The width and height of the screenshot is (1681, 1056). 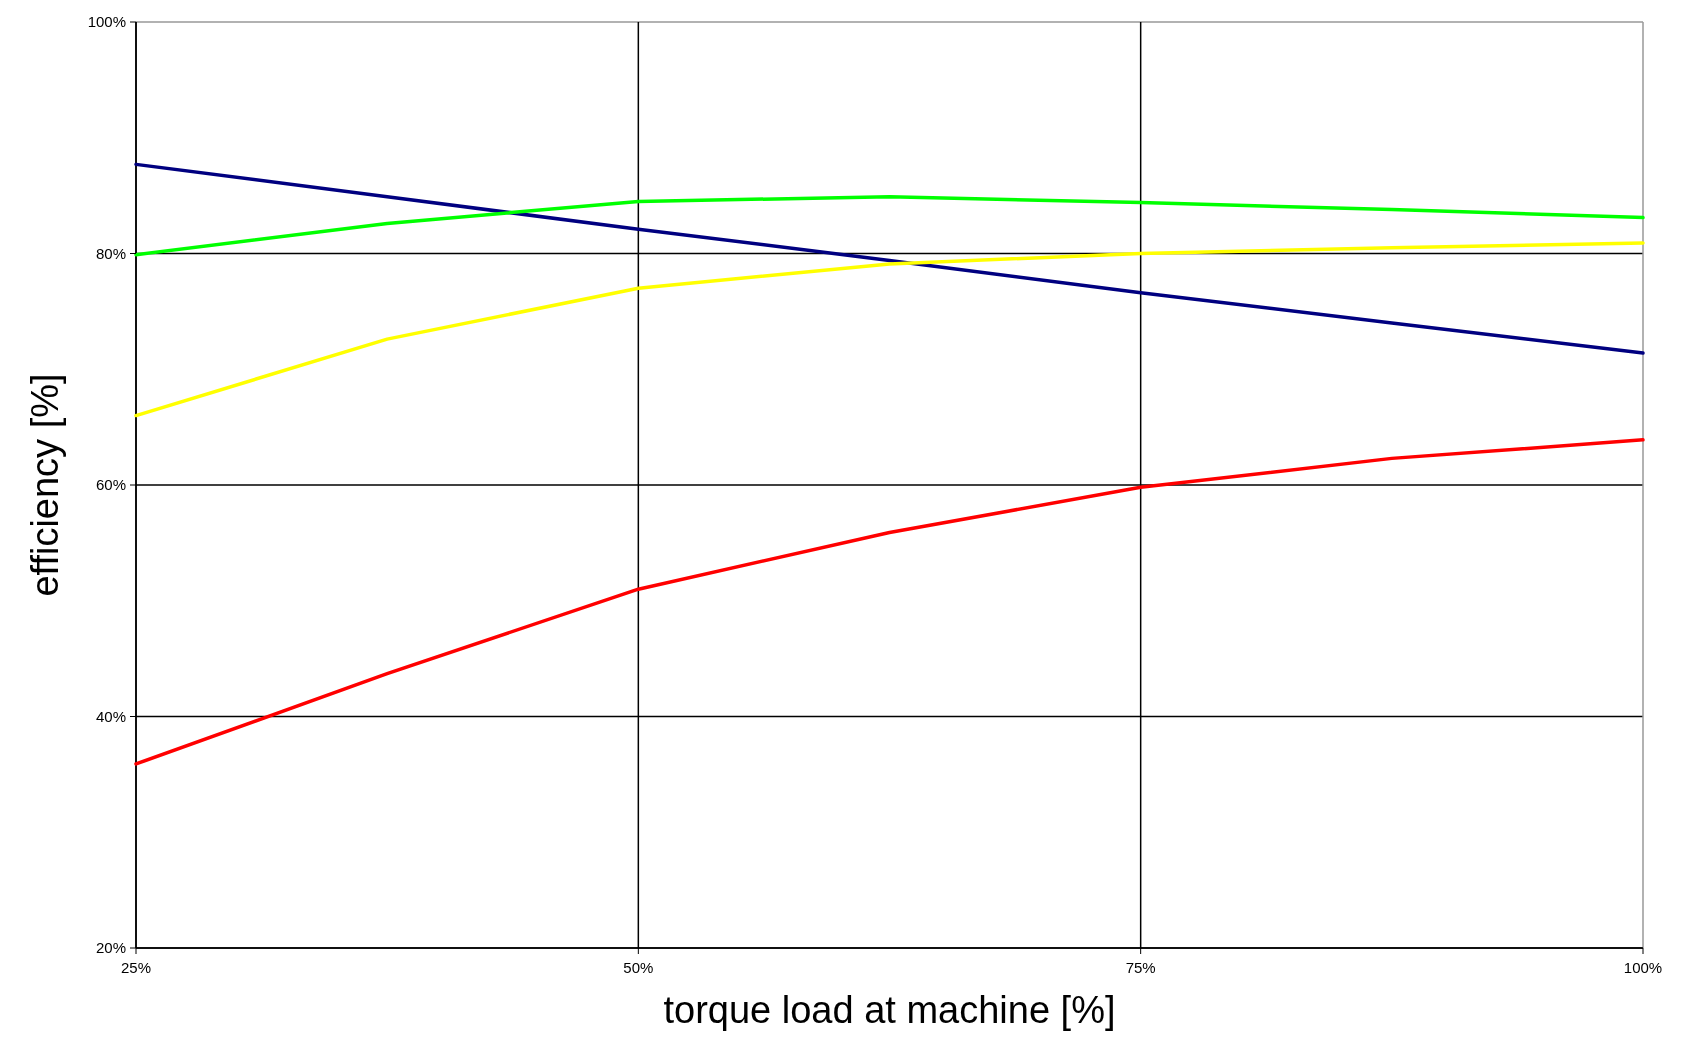 I want to click on x-tick-label: 100%, so click(x=1643, y=967).